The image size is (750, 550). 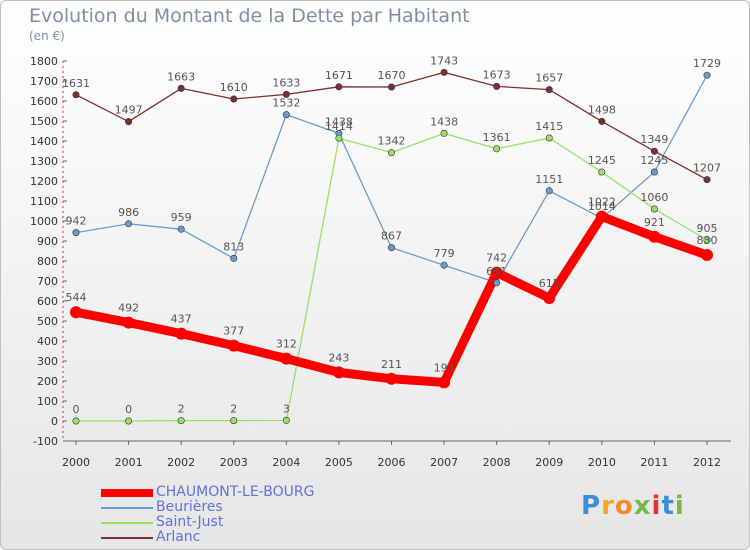 What do you see at coordinates (190, 522) in the screenshot?
I see `legend-label-saint-just: Saint-Just` at bounding box center [190, 522].